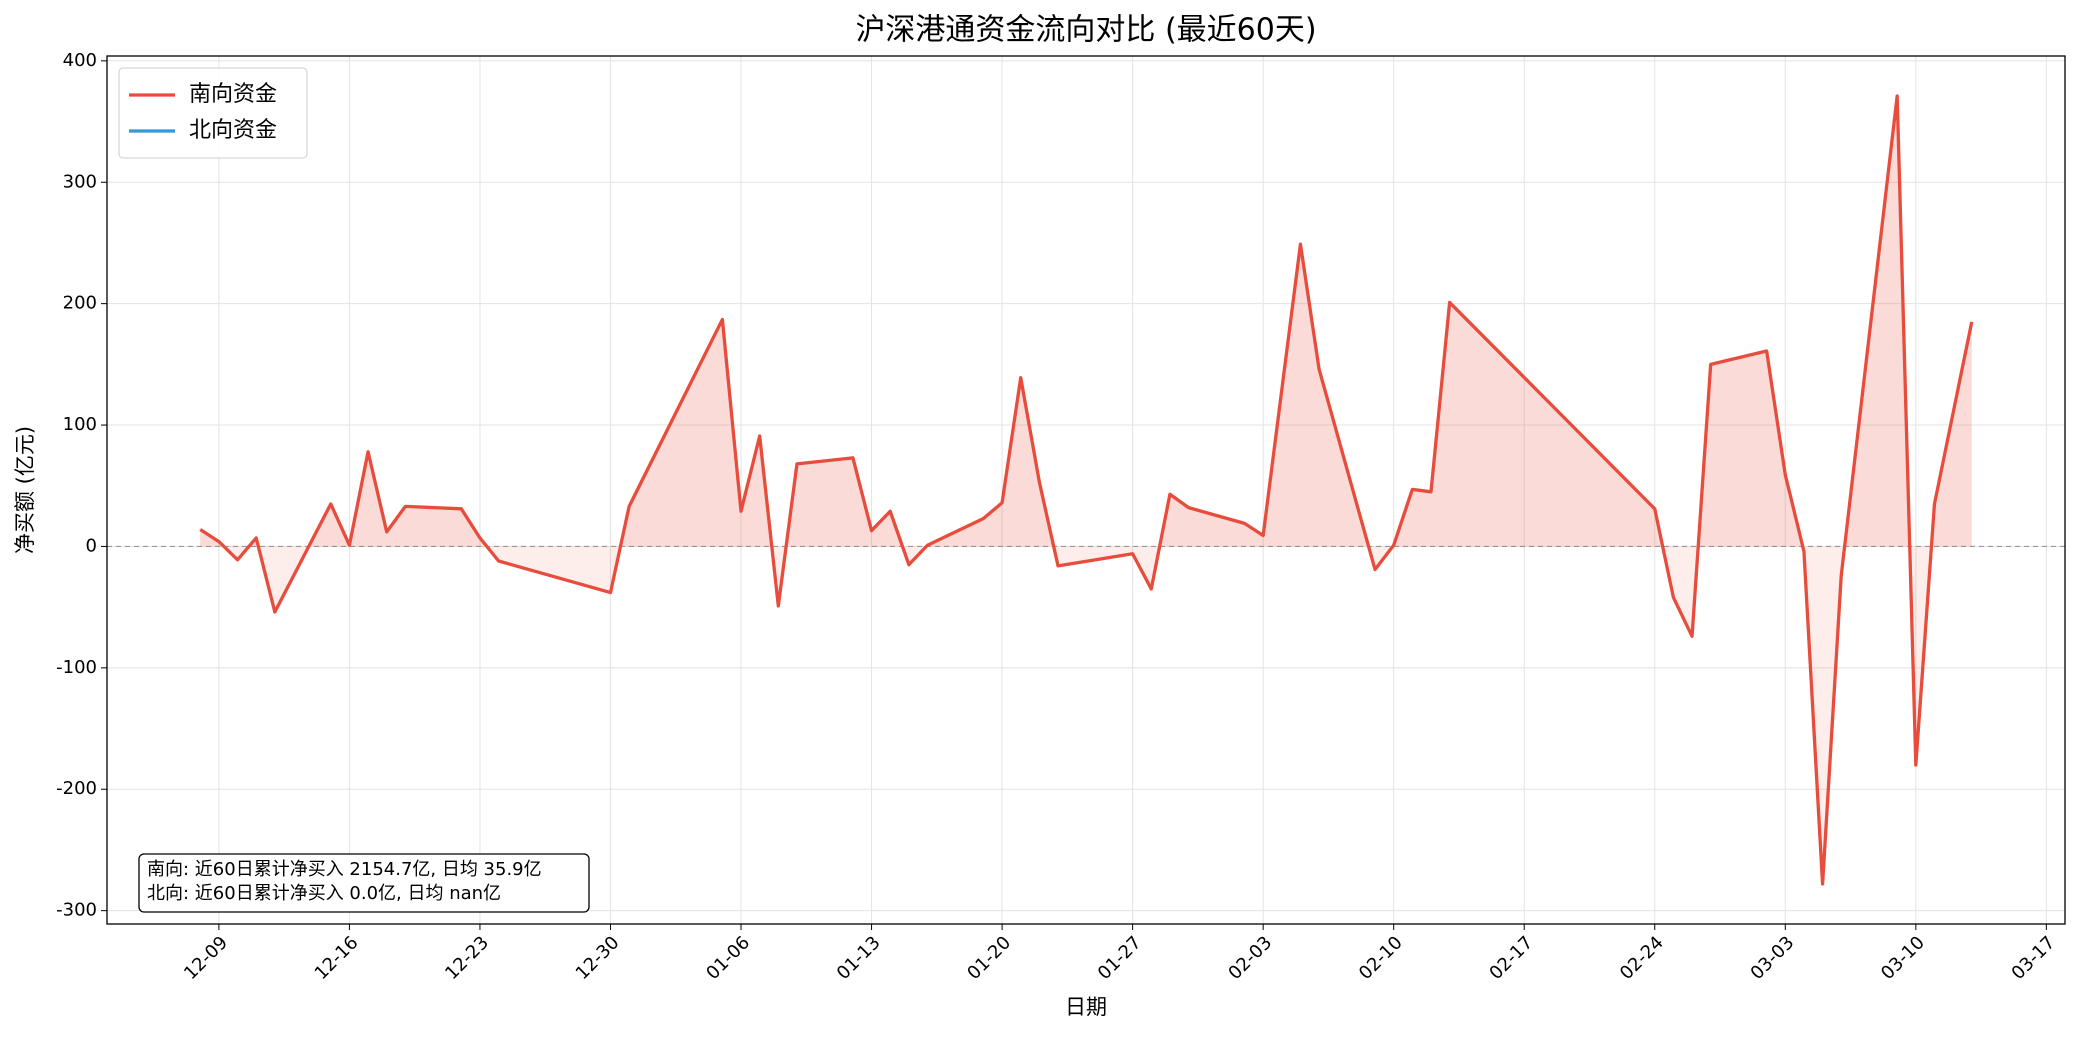 This screenshot has height=1037, width=2081. I want to click on y-tick-label: -100, so click(76, 667).